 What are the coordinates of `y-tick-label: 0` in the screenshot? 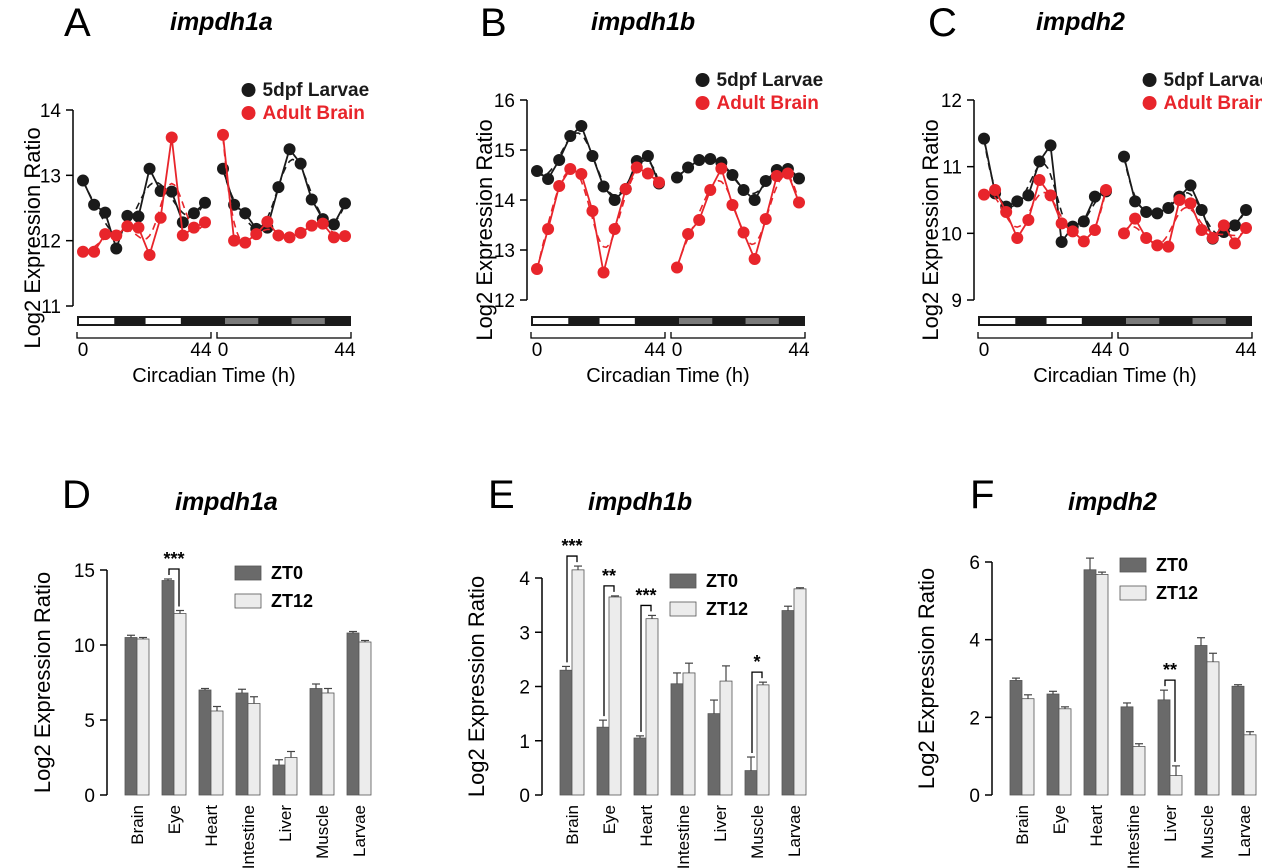 It's located at (89, 796).